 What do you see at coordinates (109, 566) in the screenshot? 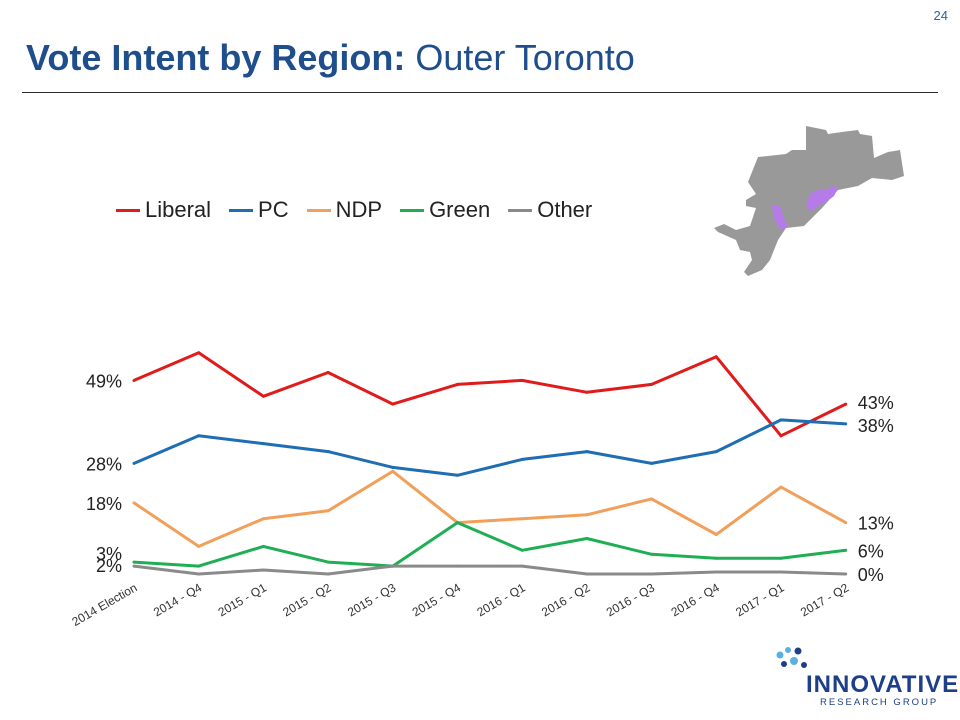
I see `start-label-other: 2%` at bounding box center [109, 566].